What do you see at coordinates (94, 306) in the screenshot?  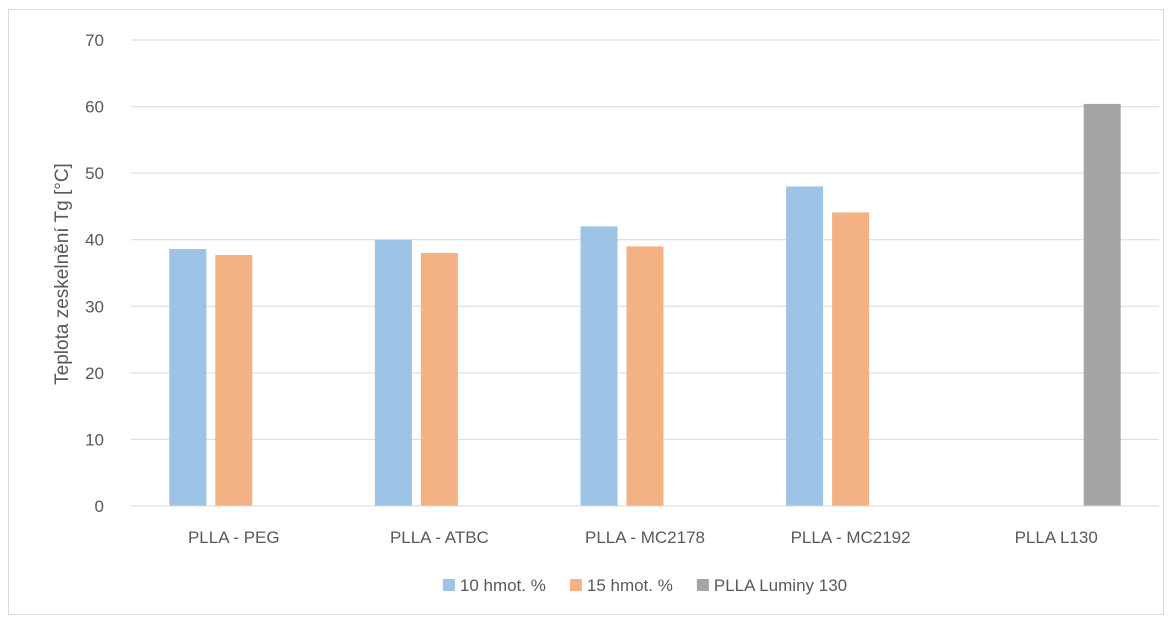 I see `y-tick-label: 30` at bounding box center [94, 306].